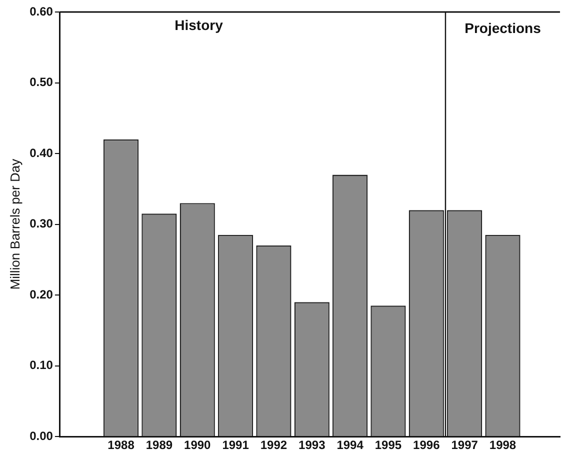  I want to click on x-tick-label: 1994, so click(350, 445).